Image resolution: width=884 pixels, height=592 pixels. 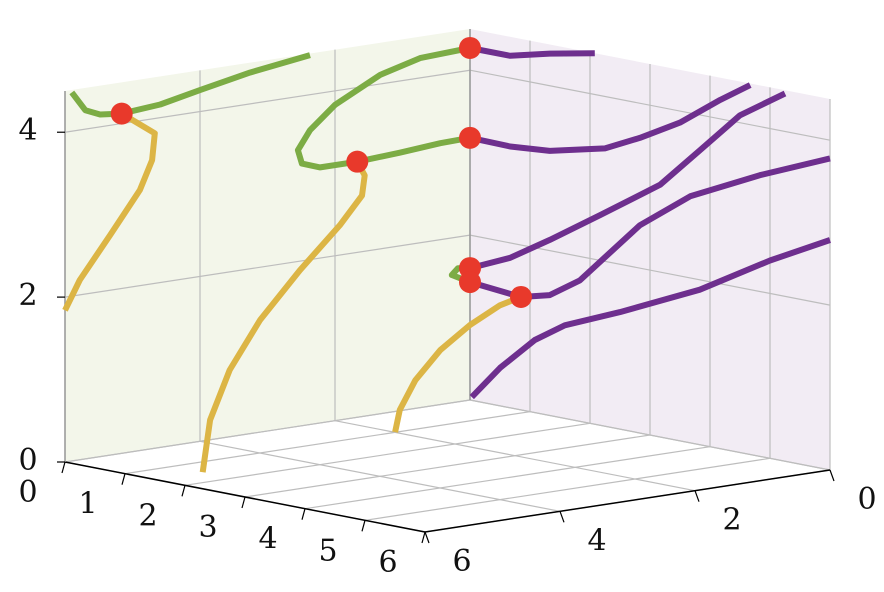 What do you see at coordinates (596, 540) in the screenshot?
I see `y-tick-label: 4` at bounding box center [596, 540].